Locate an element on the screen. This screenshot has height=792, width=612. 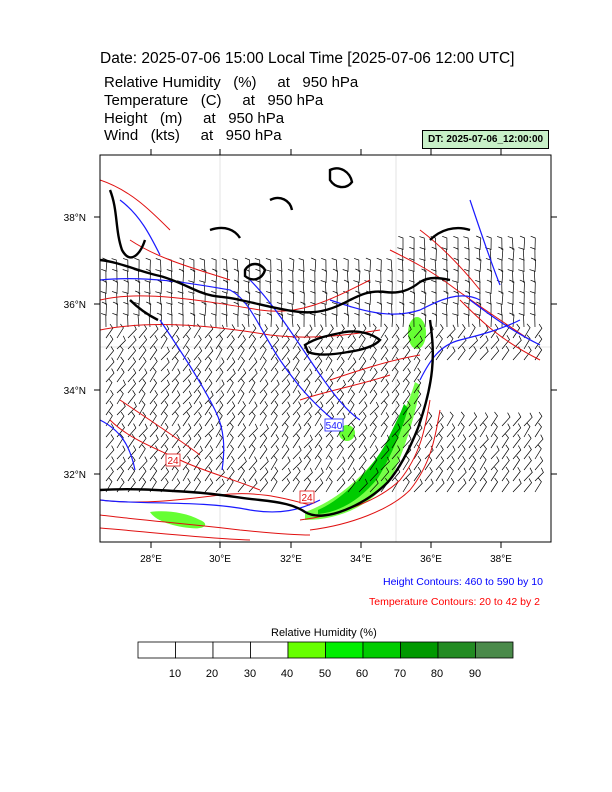
colorbar-label: 60 is located at coordinates (362, 674).